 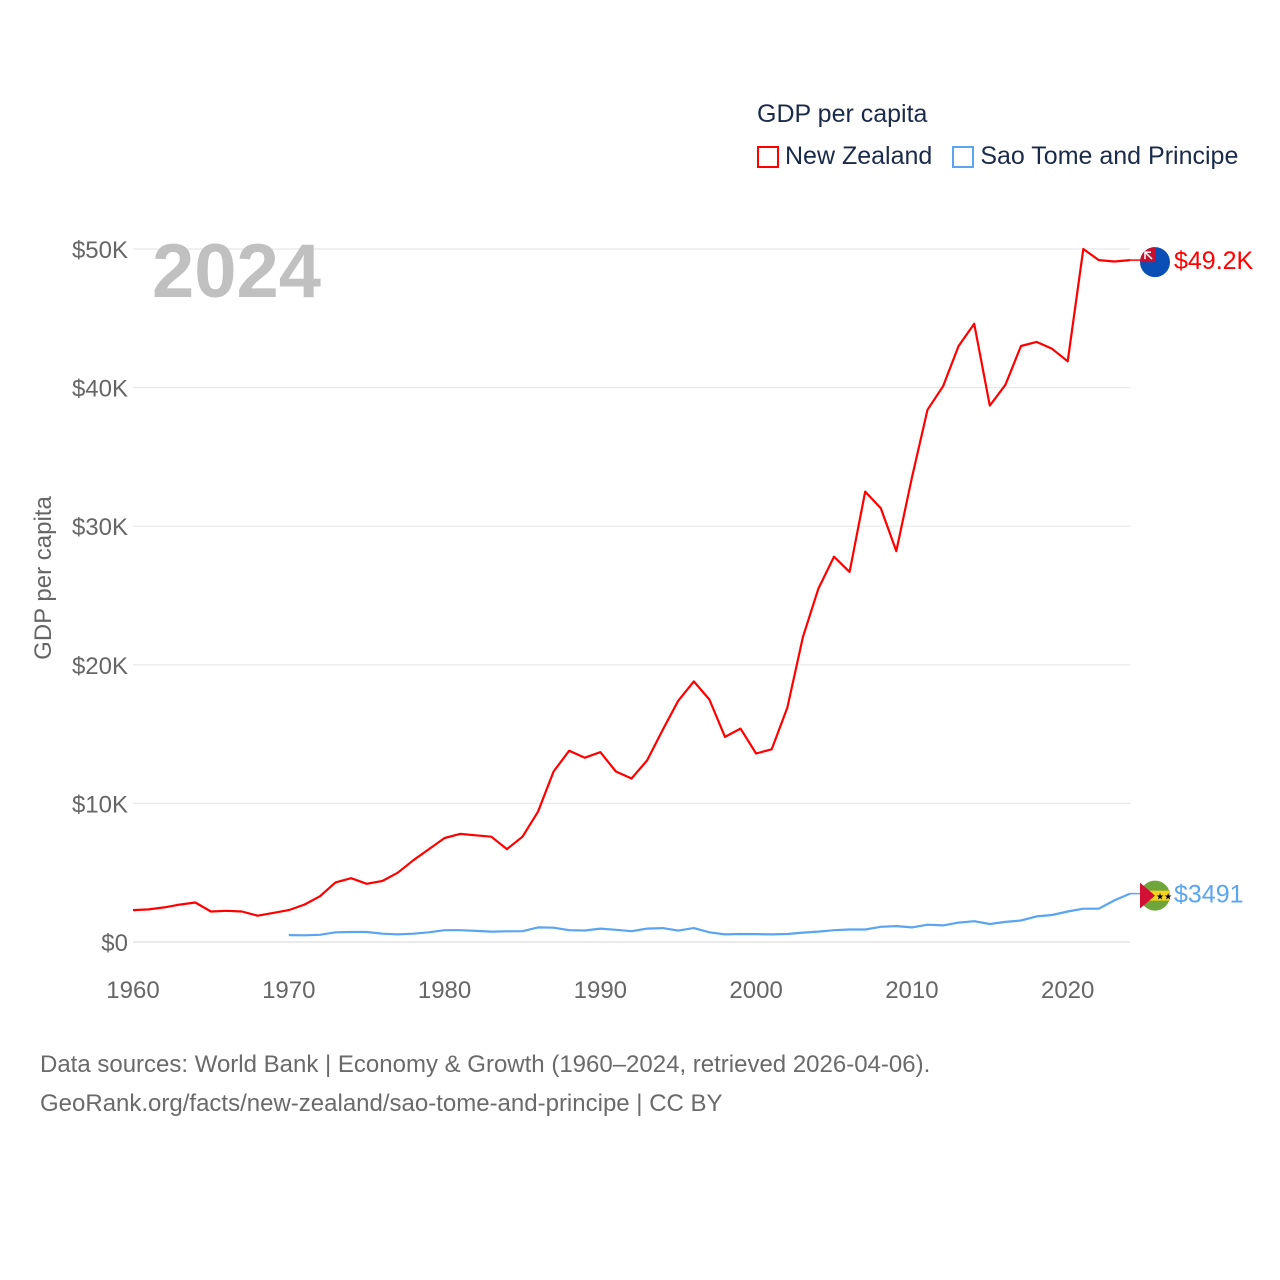 What do you see at coordinates (859, 156) in the screenshot?
I see `legend-label-new-zealand: New Zealand` at bounding box center [859, 156].